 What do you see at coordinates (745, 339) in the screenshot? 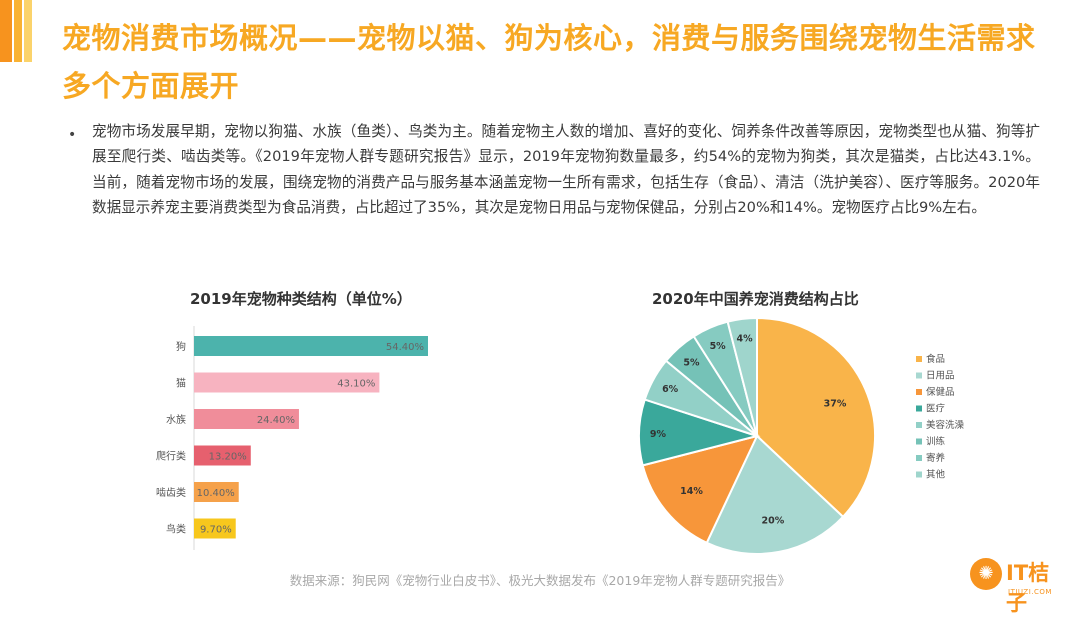
I see `pie-value-label: 4%` at bounding box center [745, 339].